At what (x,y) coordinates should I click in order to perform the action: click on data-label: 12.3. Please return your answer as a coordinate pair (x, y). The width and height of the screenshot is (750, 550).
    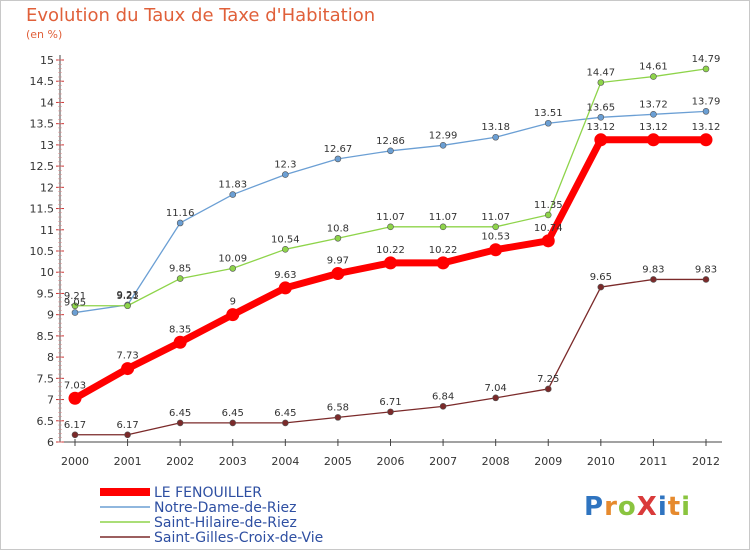
    Looking at the image, I should click on (285, 165).